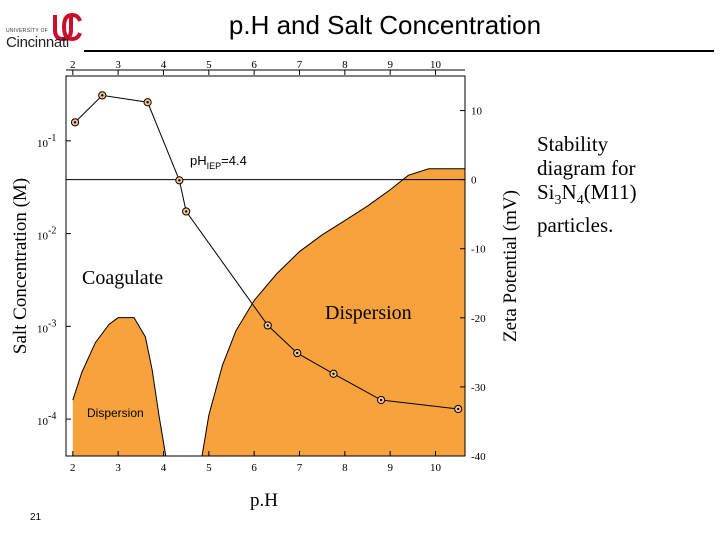 The height and width of the screenshot is (540, 720). I want to click on y-tick-label-right-0: 0, so click(474, 181).